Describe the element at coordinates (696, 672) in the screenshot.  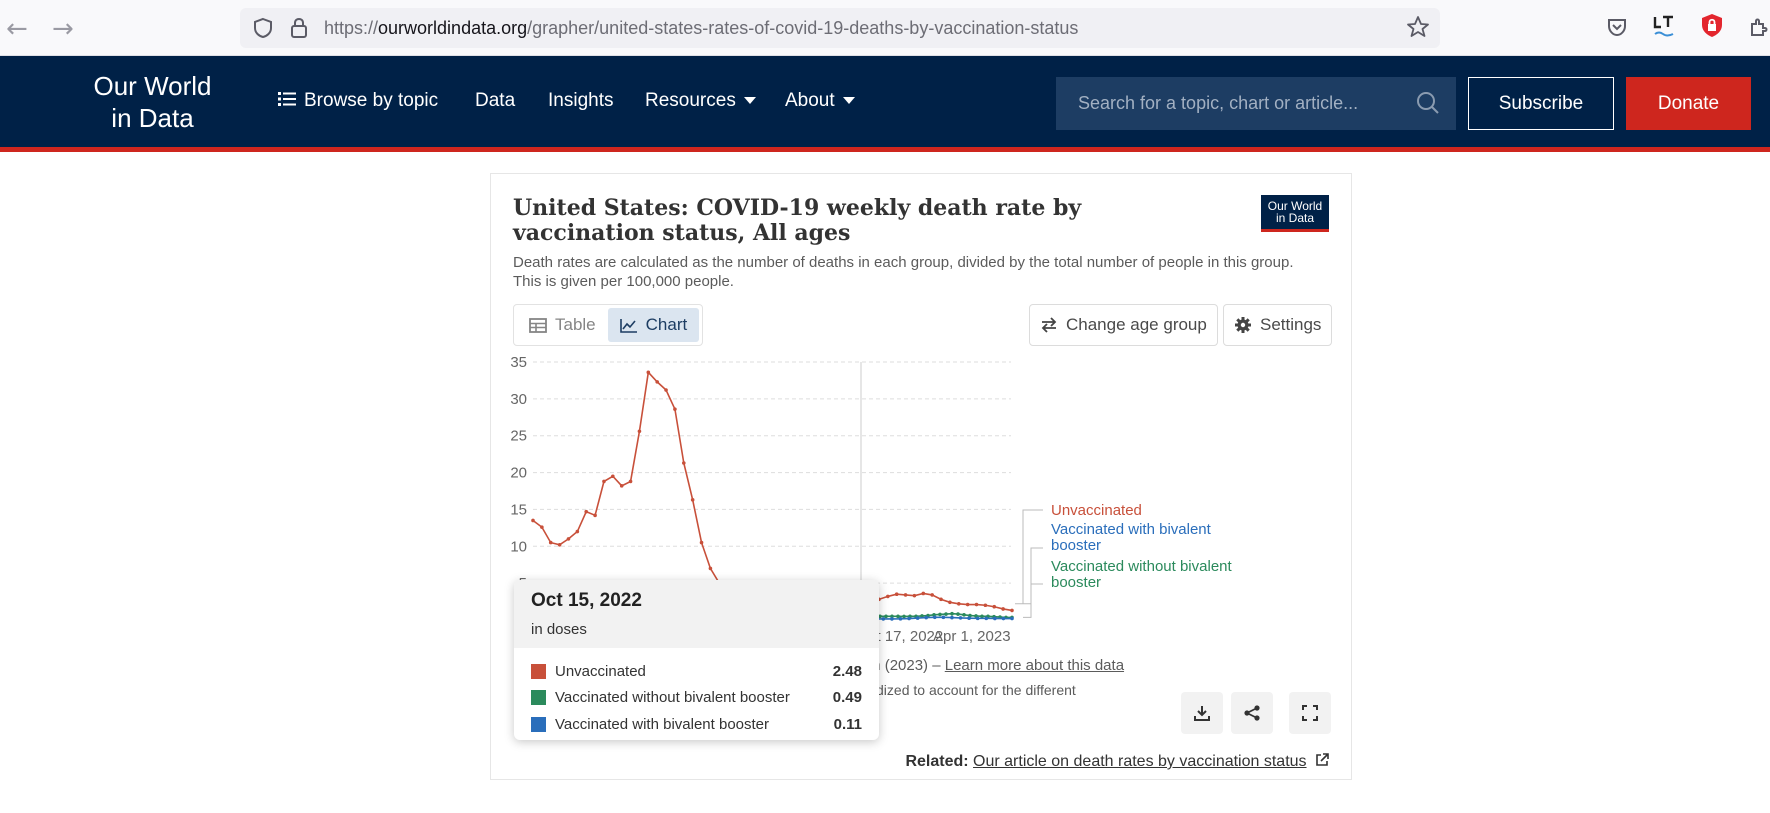
I see `tooltip-row-unvaccinated: Unvaccinated 2.48` at that location.